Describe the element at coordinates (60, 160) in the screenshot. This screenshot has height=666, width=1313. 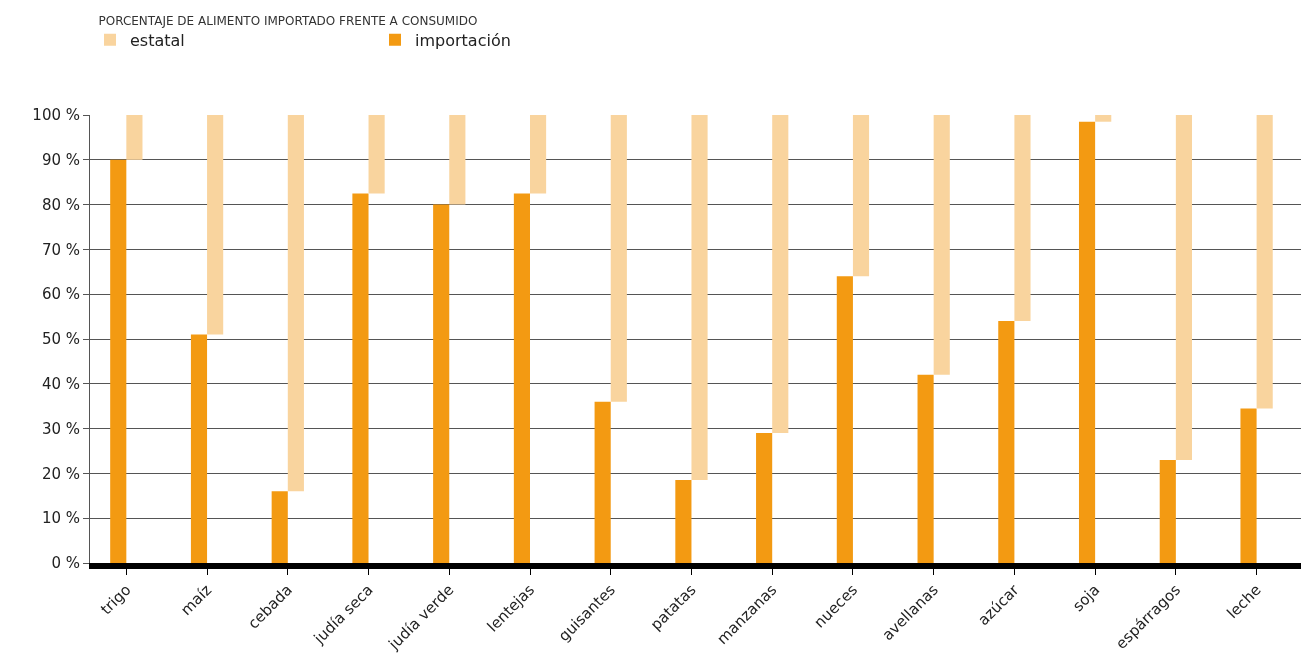
I see `y-tick-label: 90 %` at that location.